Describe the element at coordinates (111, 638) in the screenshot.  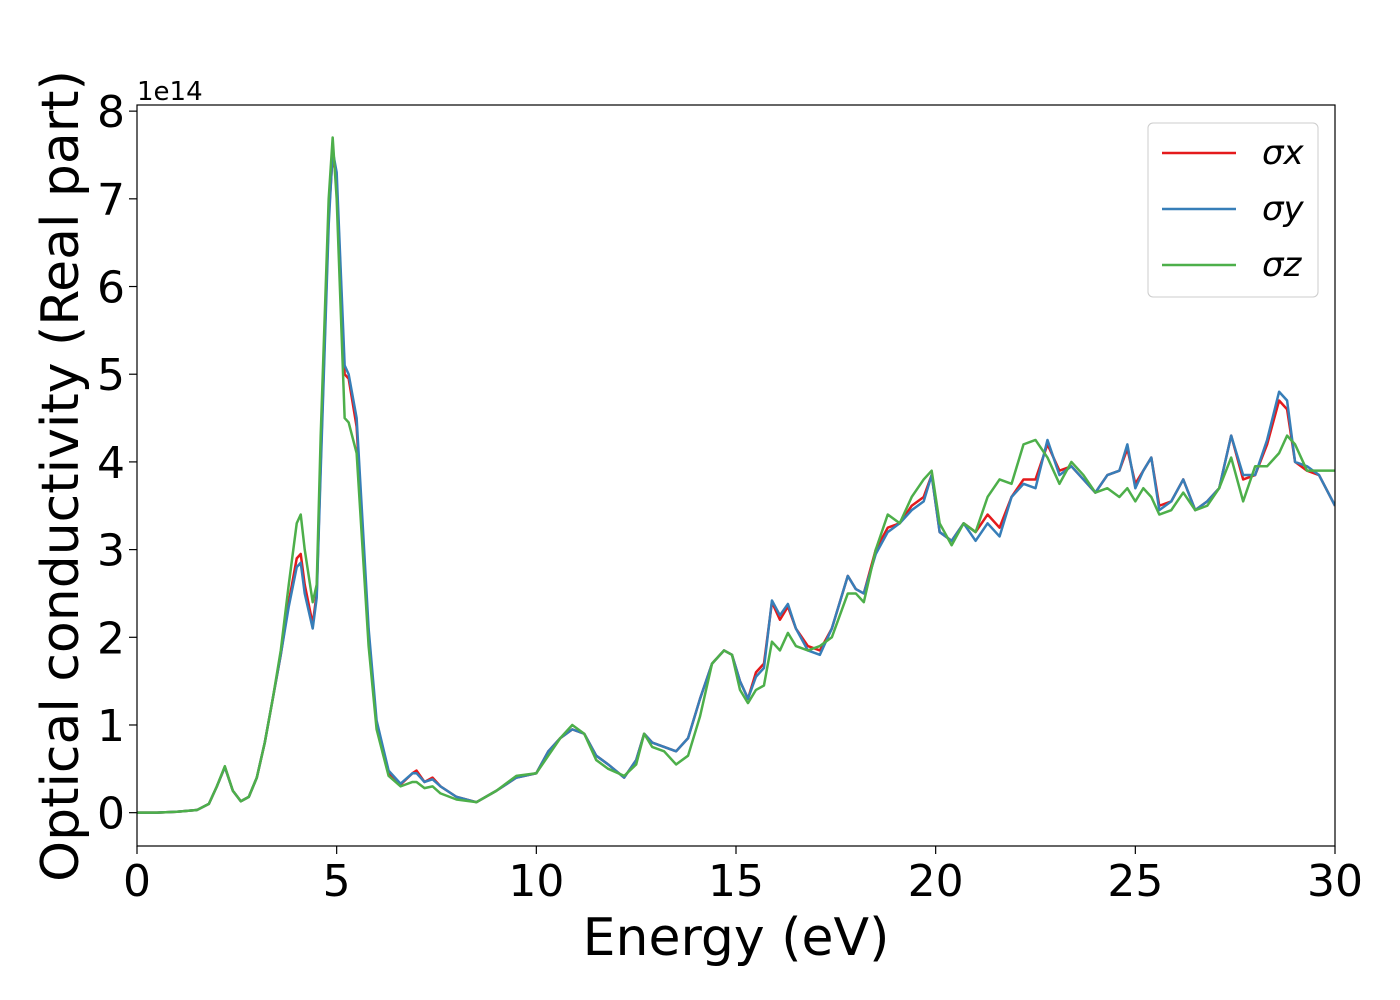
I see `y-tick-label: 2` at that location.